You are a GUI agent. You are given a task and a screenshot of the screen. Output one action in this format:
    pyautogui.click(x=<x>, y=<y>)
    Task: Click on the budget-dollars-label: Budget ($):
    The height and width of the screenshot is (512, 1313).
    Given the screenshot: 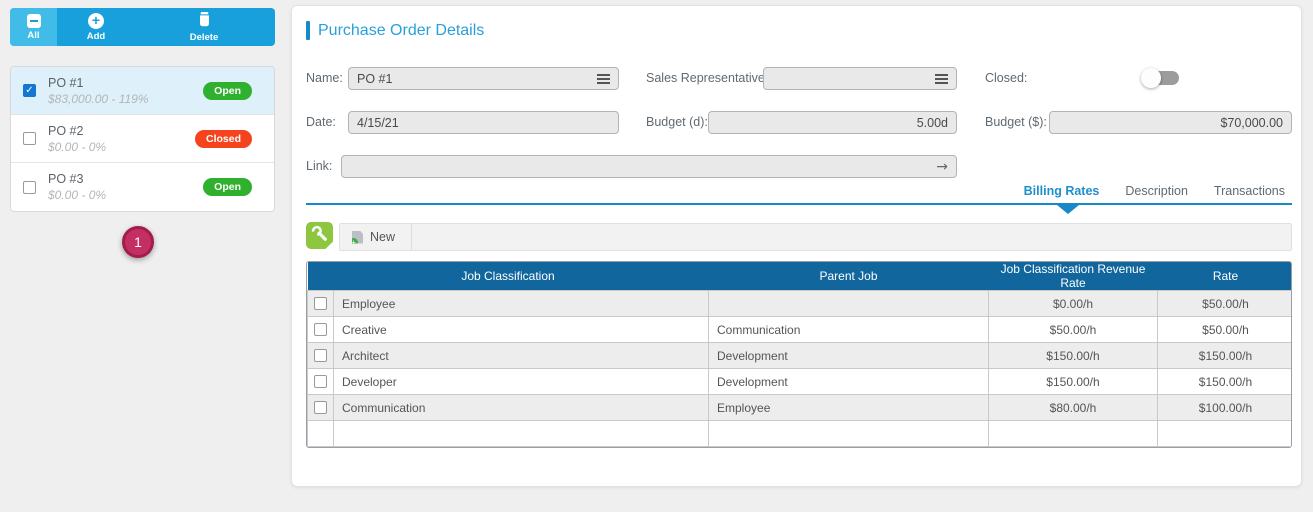 What is the action you would take?
    pyautogui.click(x=1016, y=122)
    